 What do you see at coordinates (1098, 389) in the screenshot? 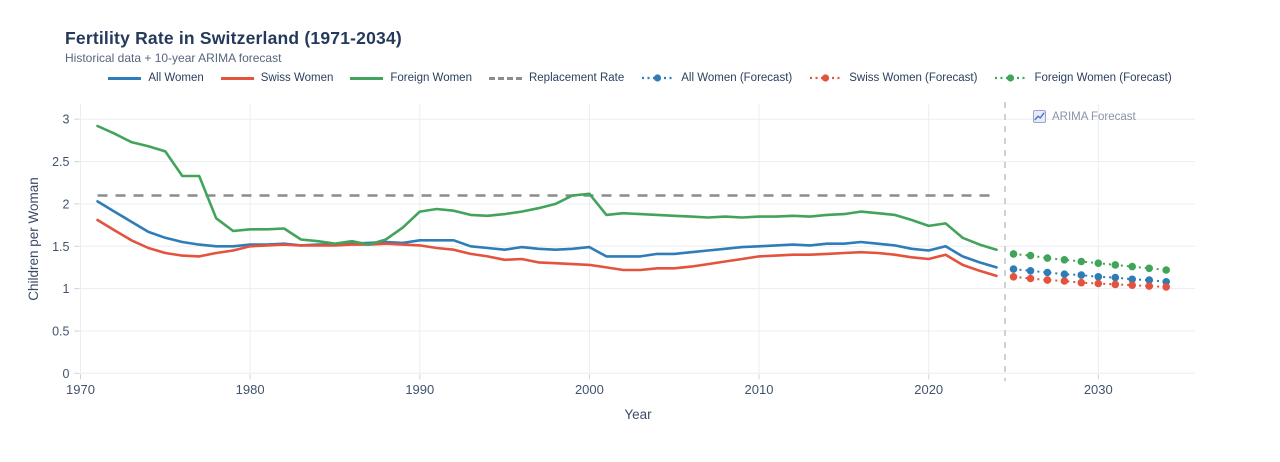
I see `svg-text: 2030` at bounding box center [1098, 389].